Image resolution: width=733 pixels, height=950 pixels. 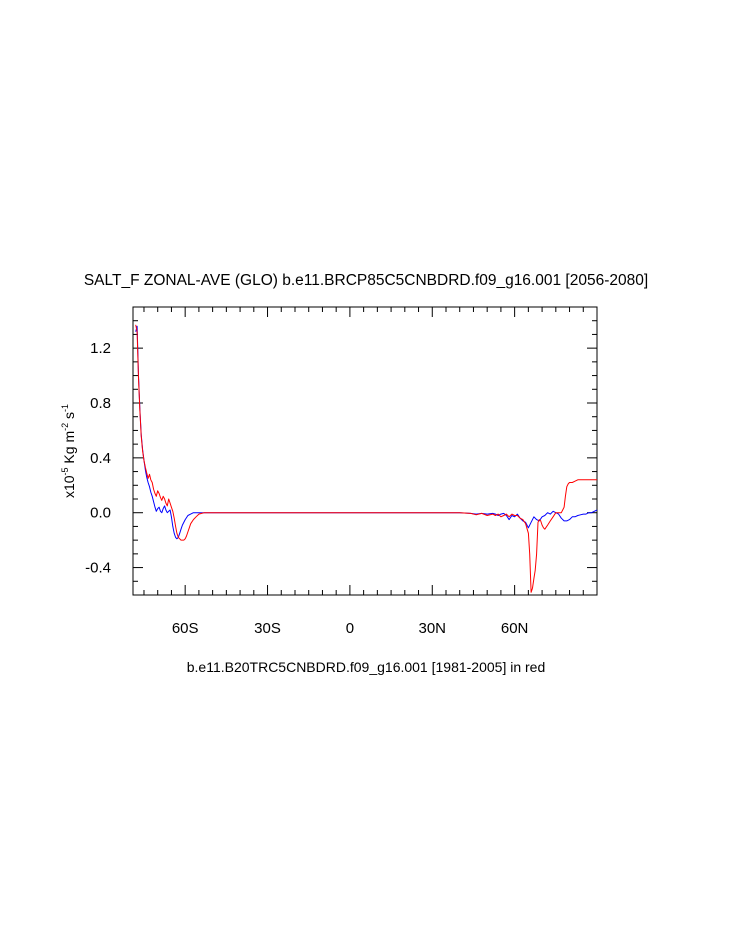 What do you see at coordinates (65, 471) in the screenshot?
I see `y-axis-label-exponent: -5` at bounding box center [65, 471].